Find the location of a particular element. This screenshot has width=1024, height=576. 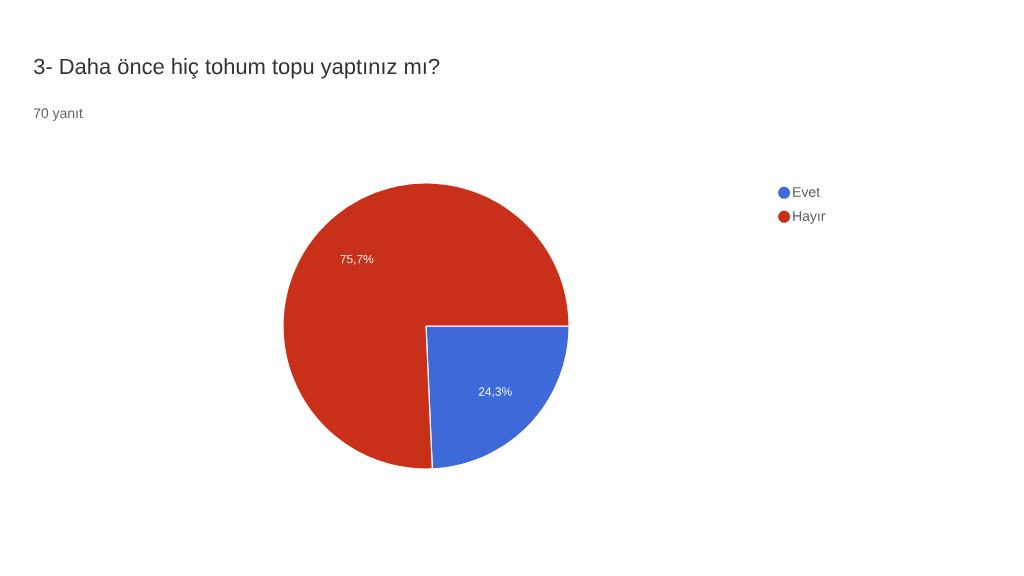

data-label: 24,3% is located at coordinates (495, 392).